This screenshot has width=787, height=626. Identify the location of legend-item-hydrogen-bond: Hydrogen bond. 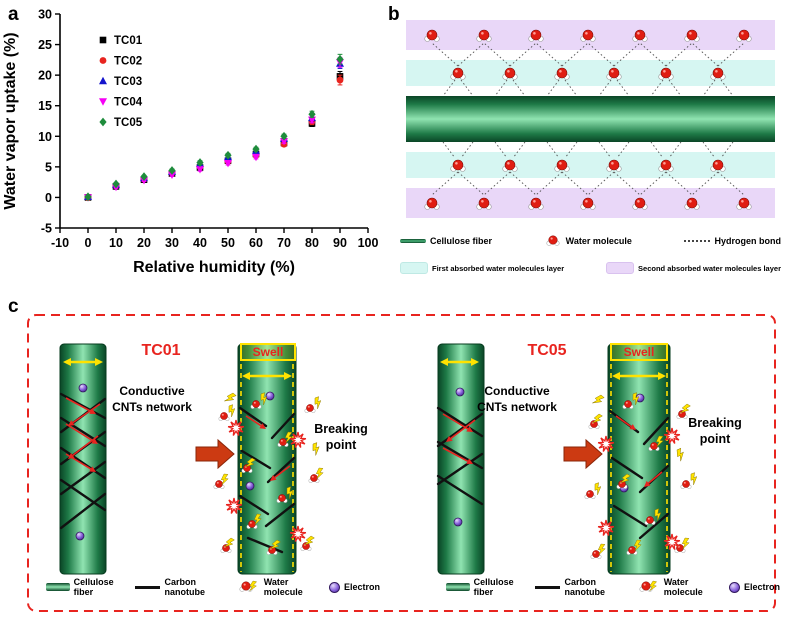
(732, 241).